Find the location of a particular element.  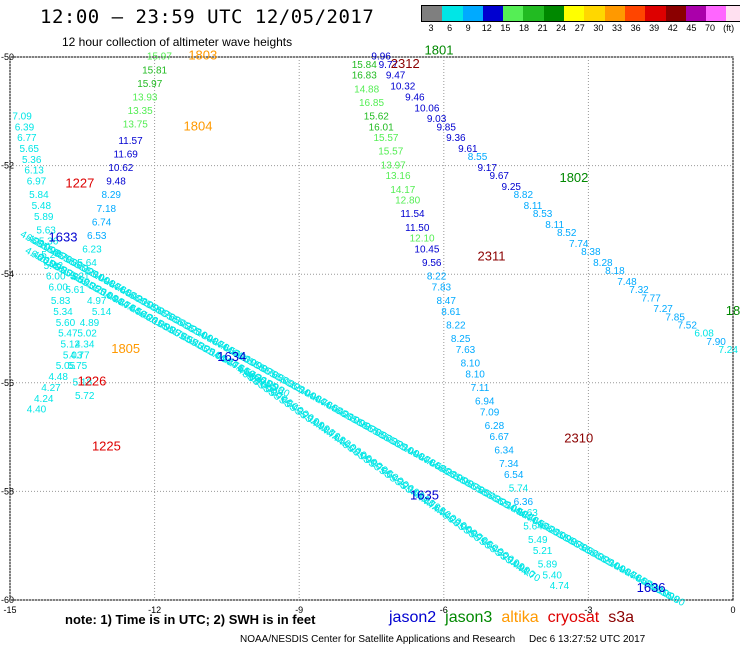

pass-label: 1633 is located at coordinates (63, 237).